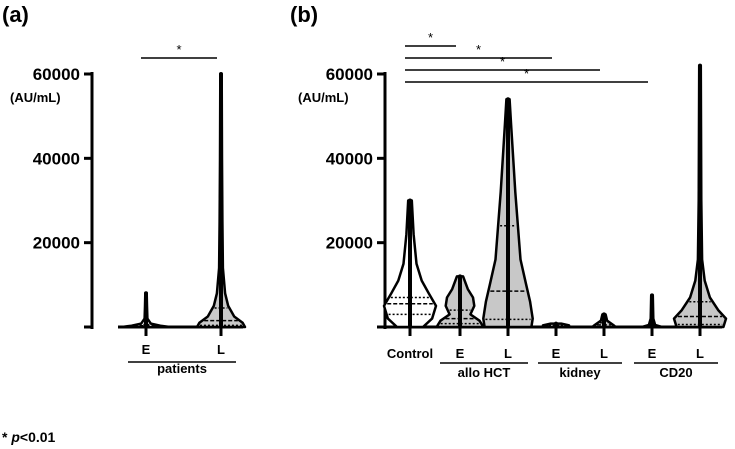 Image resolution: width=735 pixels, height=449 pixels. What do you see at coordinates (580, 372) in the screenshot?
I see `group-label: kidney` at bounding box center [580, 372].